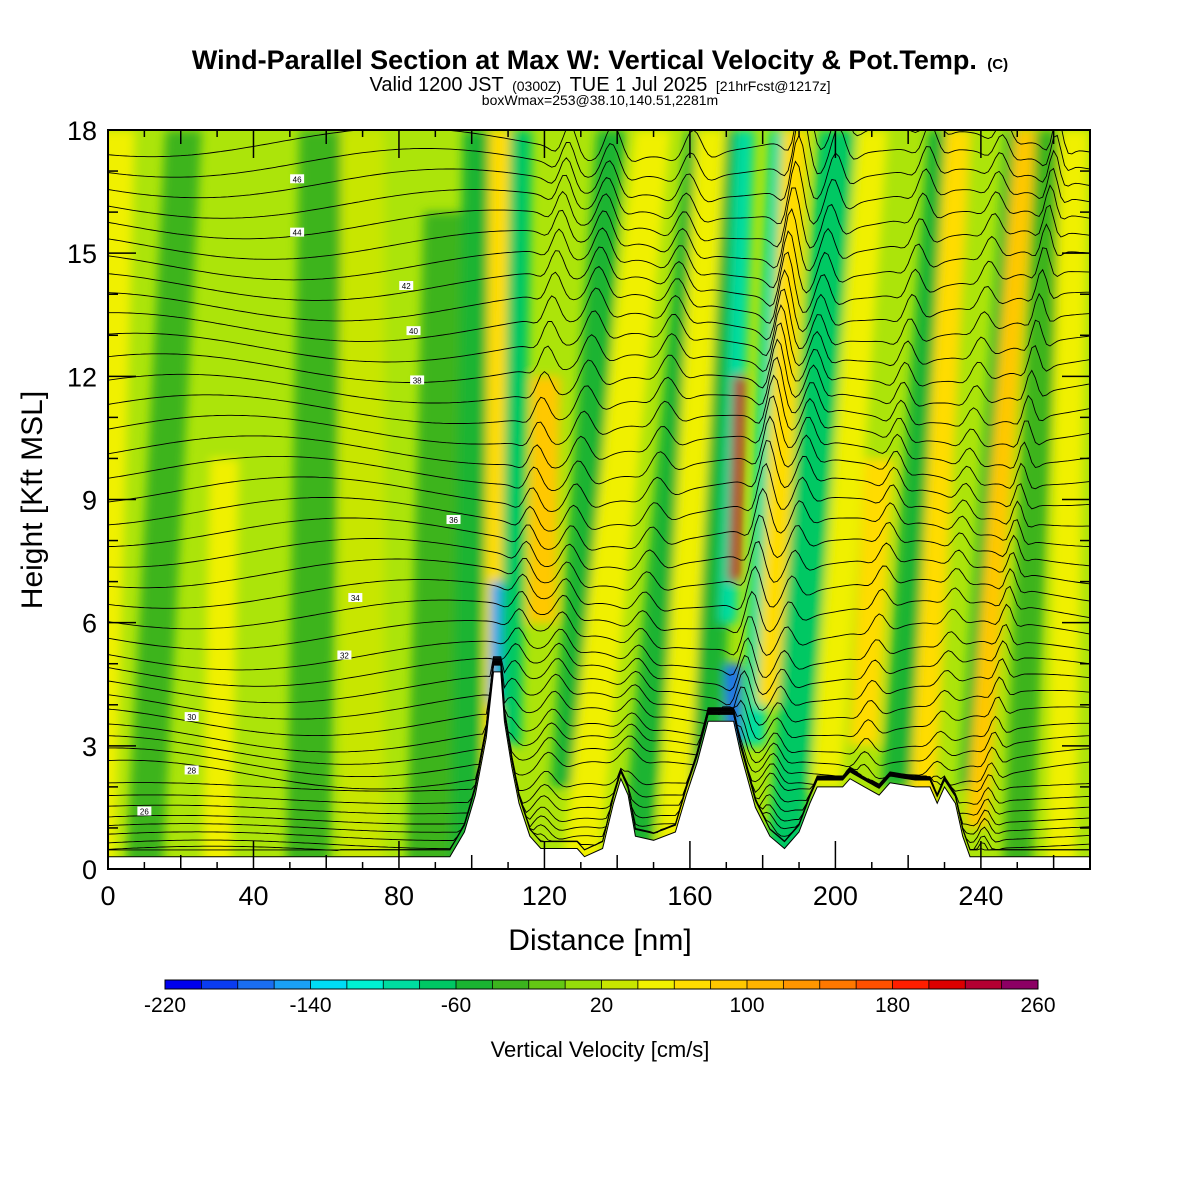  Describe the element at coordinates (89, 747) in the screenshot. I see `y-tick-label: 3` at that location.